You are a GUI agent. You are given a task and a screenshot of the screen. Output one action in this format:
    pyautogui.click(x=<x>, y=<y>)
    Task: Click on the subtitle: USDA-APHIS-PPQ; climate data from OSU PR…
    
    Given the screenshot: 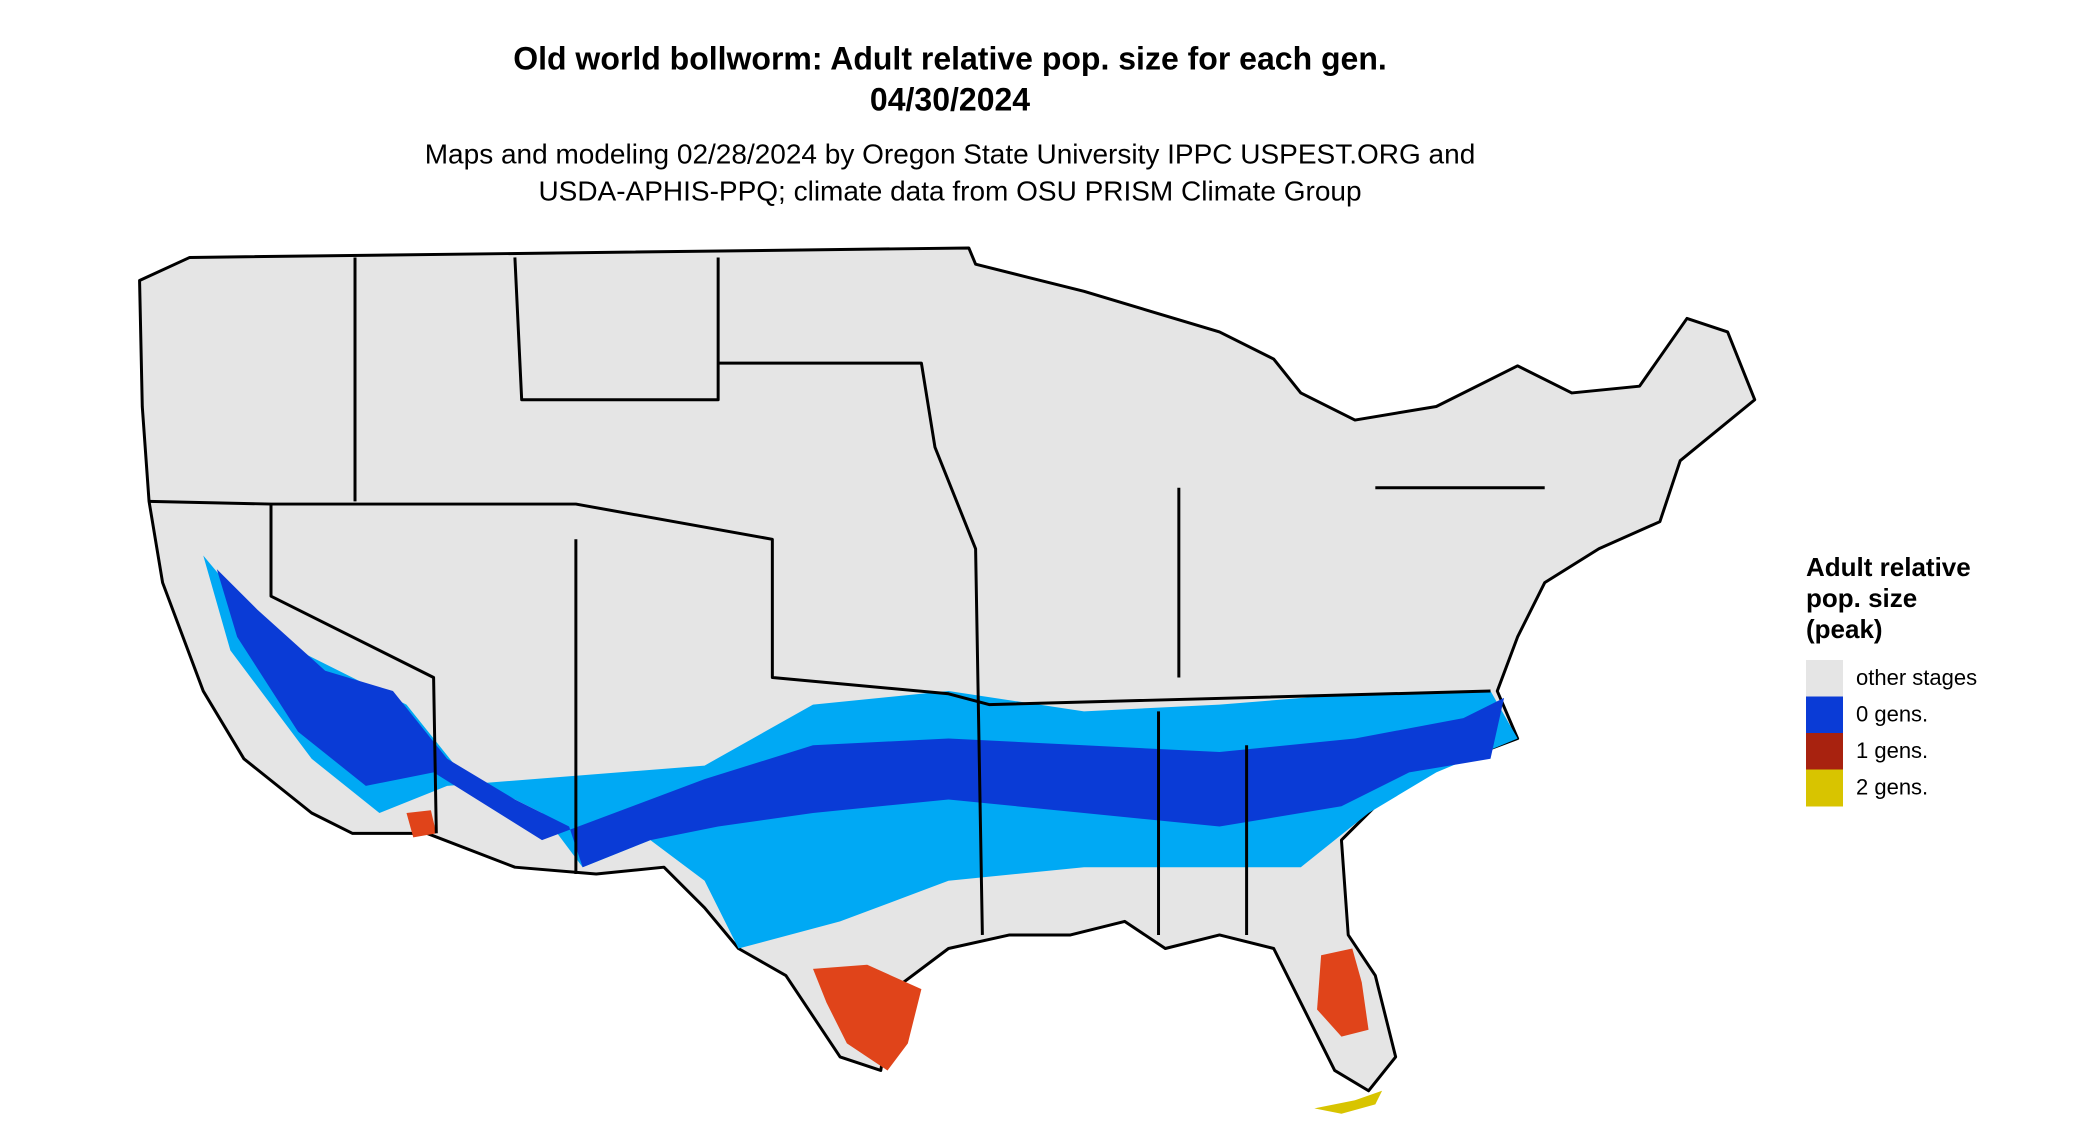 What is the action you would take?
    pyautogui.click(x=949, y=190)
    